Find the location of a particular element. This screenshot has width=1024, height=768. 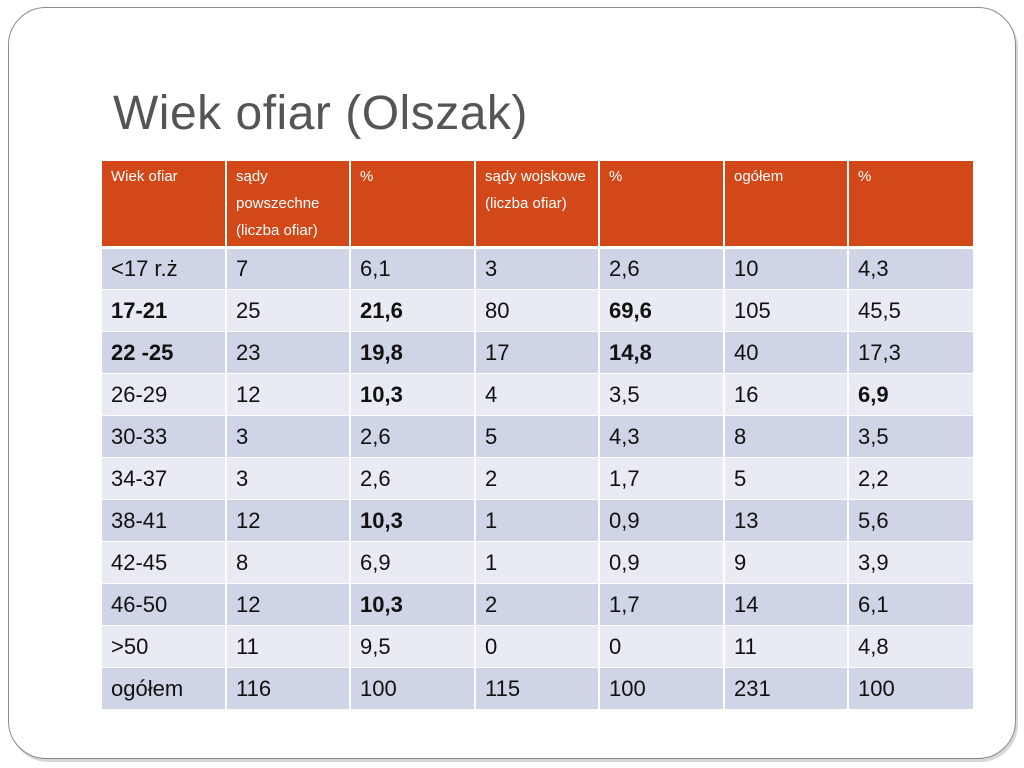

table-cell: 25 is located at coordinates (288, 310).